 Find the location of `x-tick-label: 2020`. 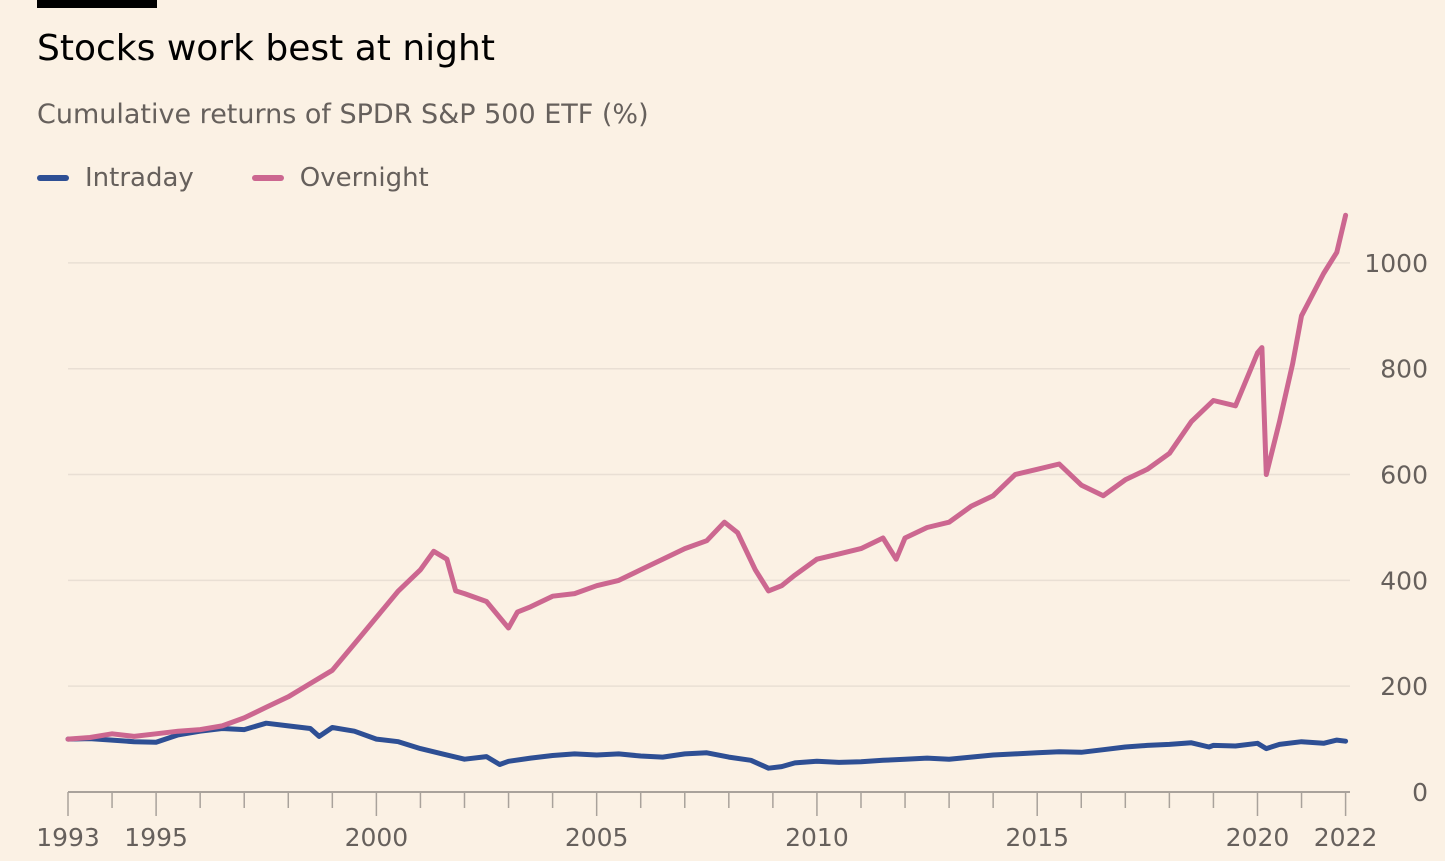

x-tick-label: 2020 is located at coordinates (1258, 837).